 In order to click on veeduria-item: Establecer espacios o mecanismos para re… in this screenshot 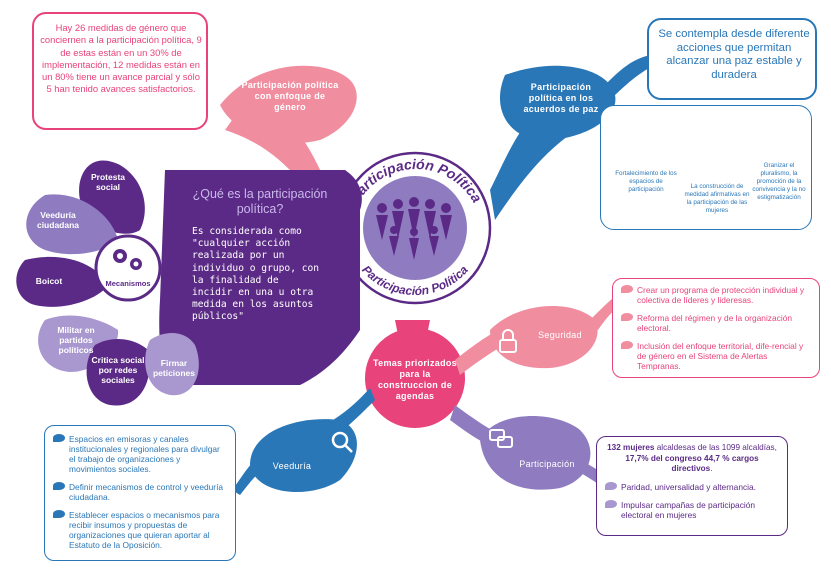, I will do `click(140, 530)`.